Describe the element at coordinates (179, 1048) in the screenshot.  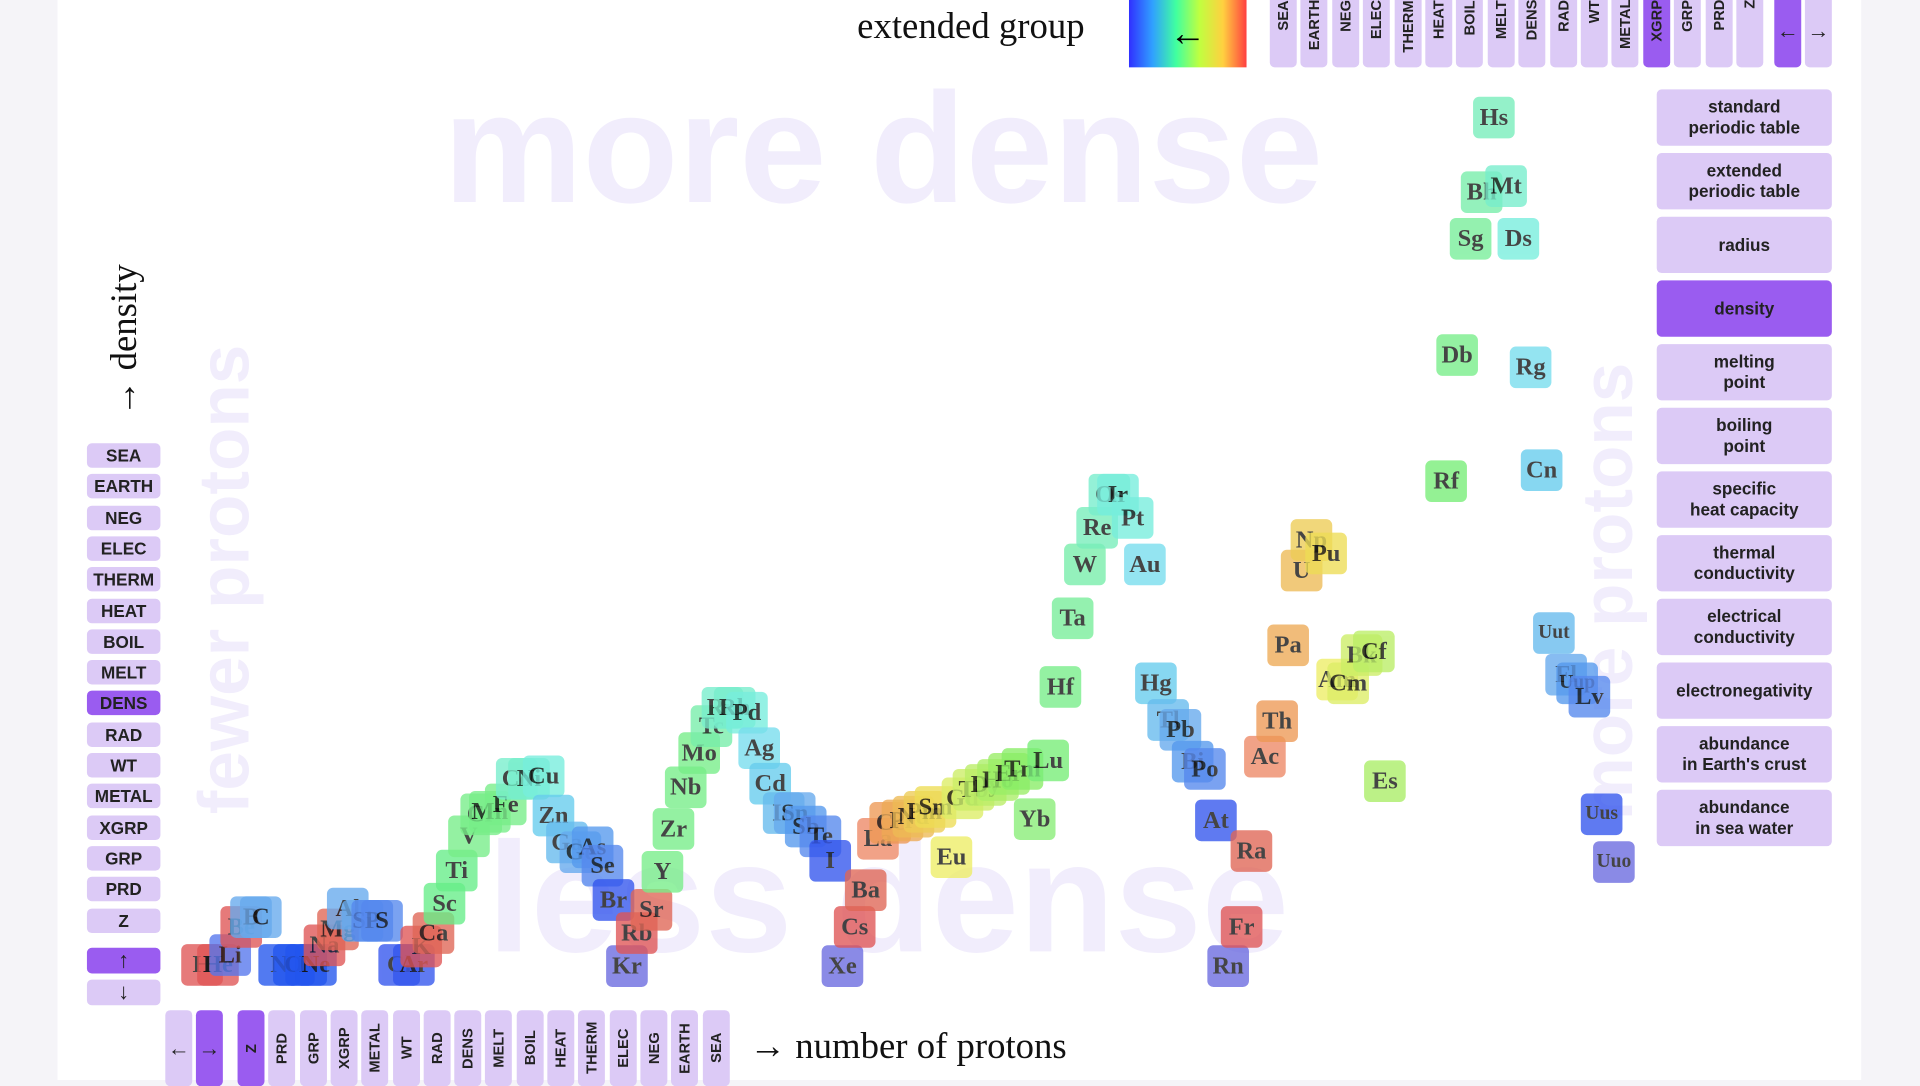
I see `x-axis-nav: ←` at that location.